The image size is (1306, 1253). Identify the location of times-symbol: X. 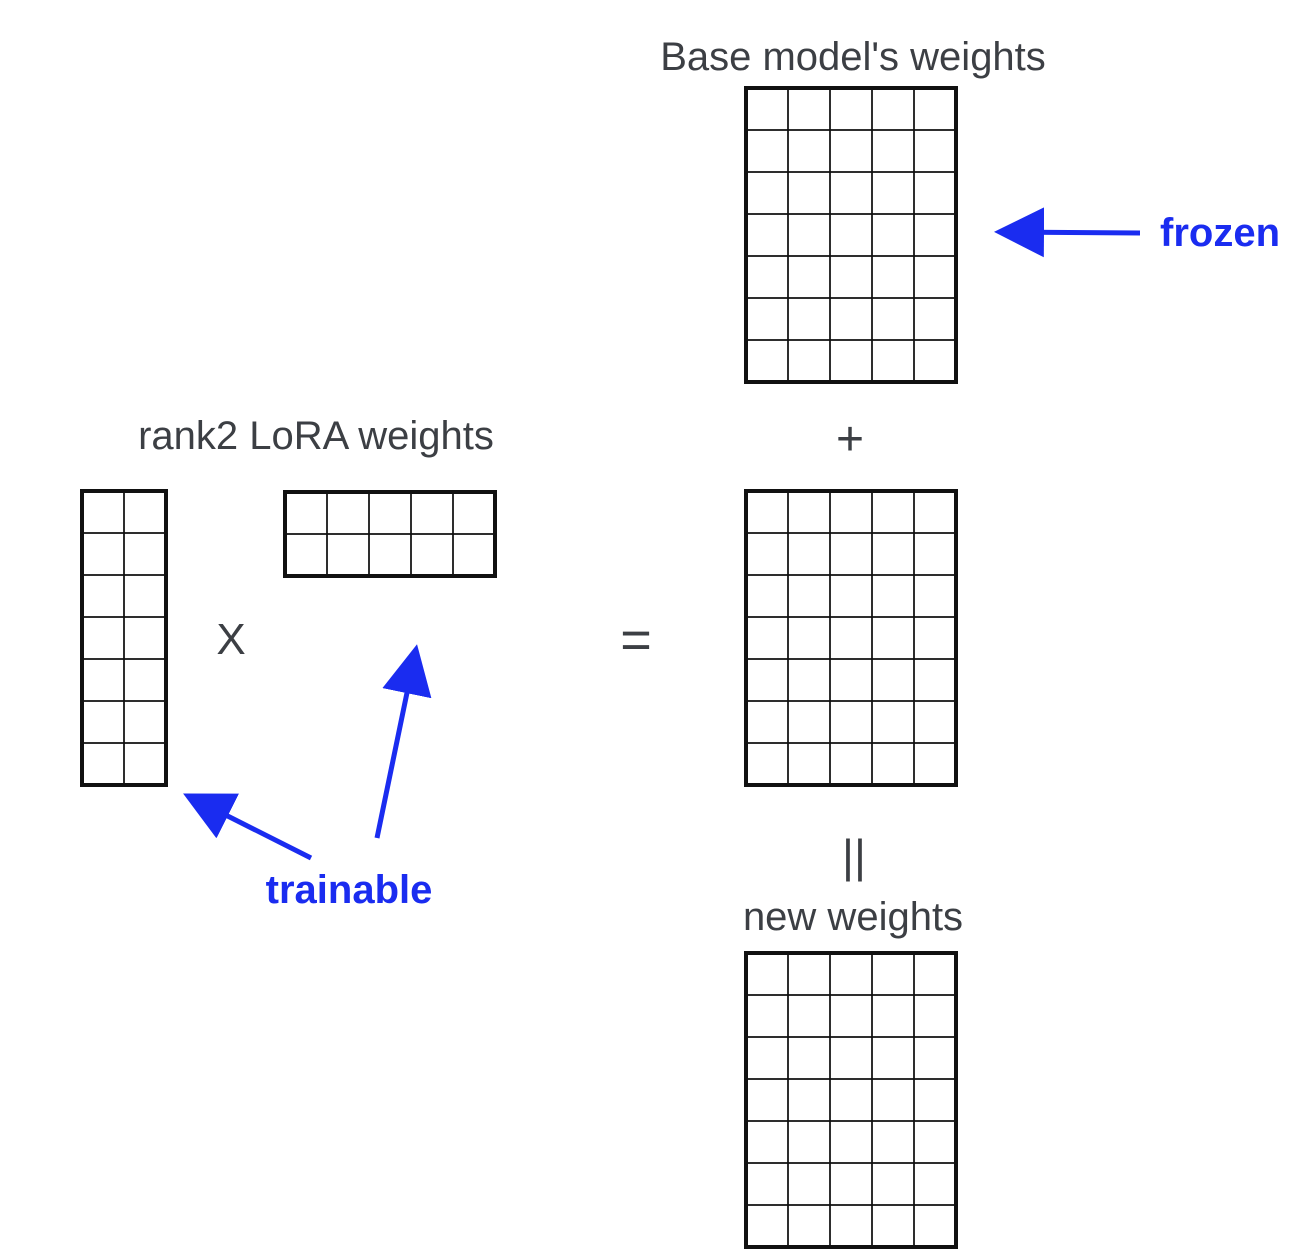
(230, 639).